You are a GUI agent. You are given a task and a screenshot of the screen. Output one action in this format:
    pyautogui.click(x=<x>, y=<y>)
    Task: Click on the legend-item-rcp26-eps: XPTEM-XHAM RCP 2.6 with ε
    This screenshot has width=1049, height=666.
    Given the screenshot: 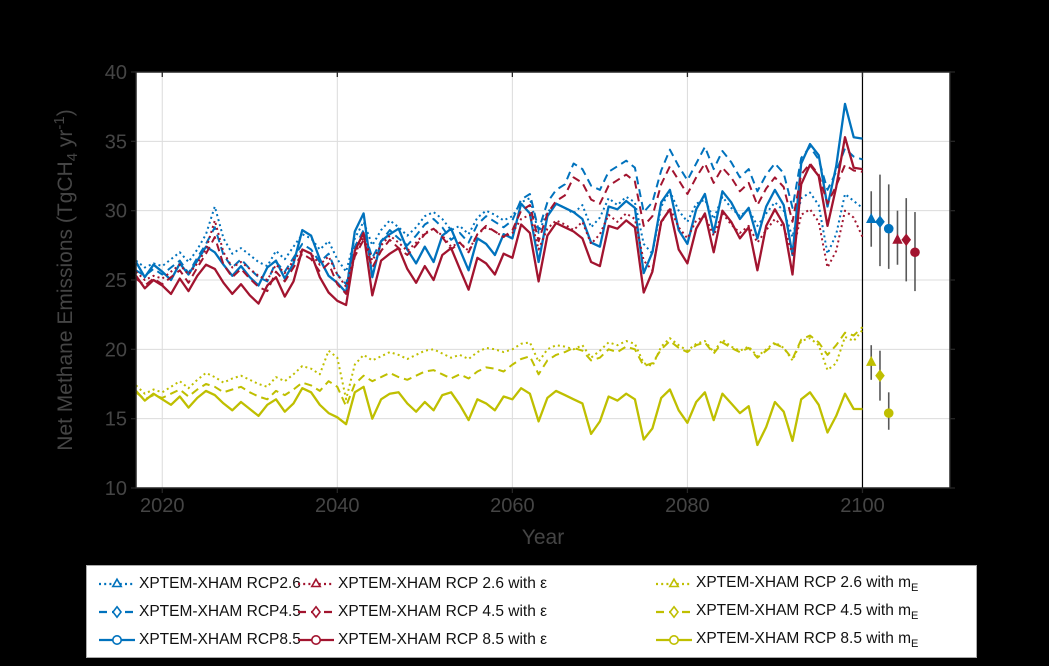 What is the action you would take?
    pyautogui.click(x=475, y=584)
    